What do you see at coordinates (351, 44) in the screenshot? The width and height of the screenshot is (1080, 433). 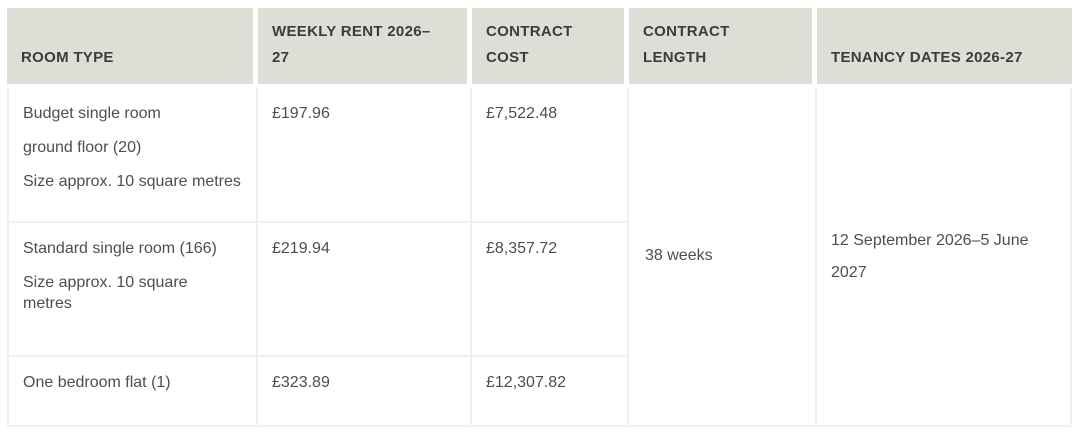 I see `column-header-weekly-rent-label: WEEKLY RENT 2026–27` at bounding box center [351, 44].